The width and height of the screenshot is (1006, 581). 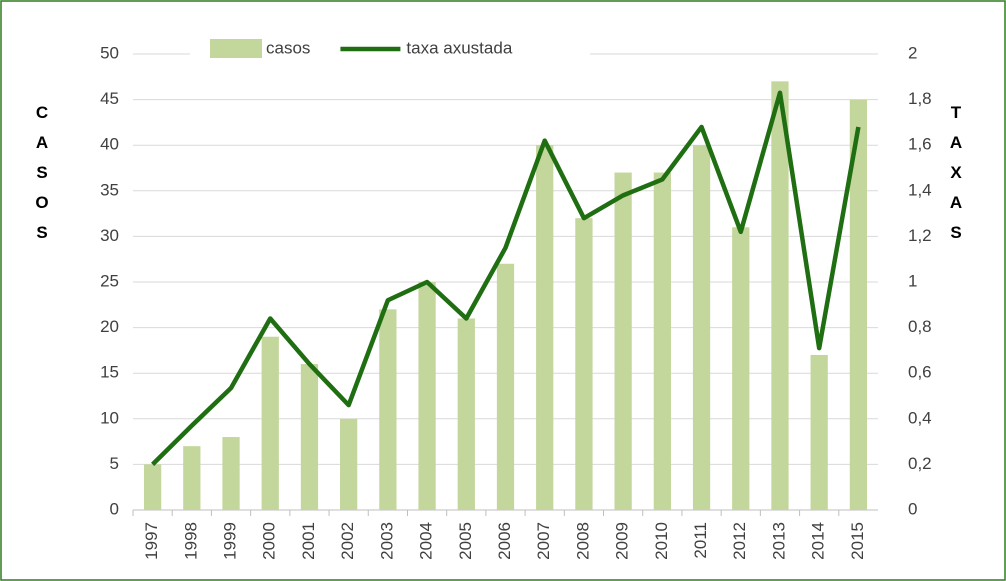 What do you see at coordinates (288, 47) in the screenshot?
I see `legend-label: casos` at bounding box center [288, 47].